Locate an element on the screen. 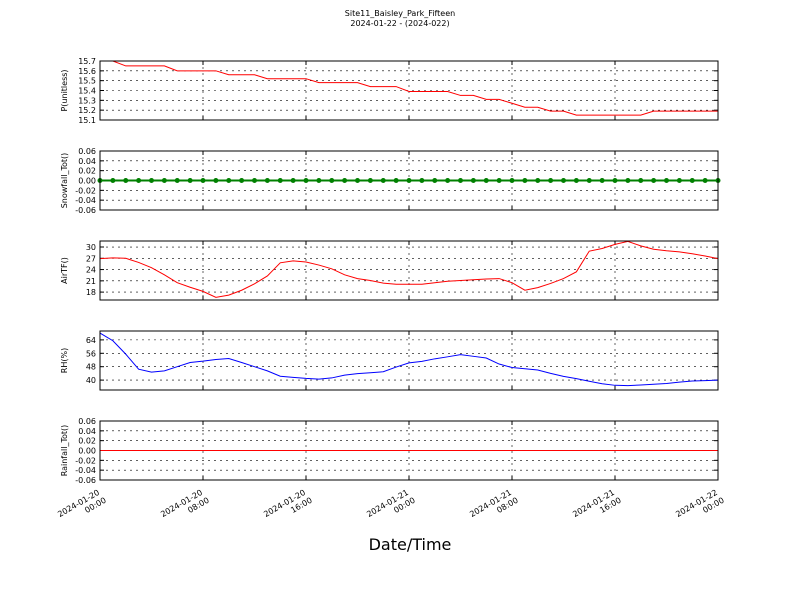  y-tick-label: 15.2 is located at coordinates (87, 110).